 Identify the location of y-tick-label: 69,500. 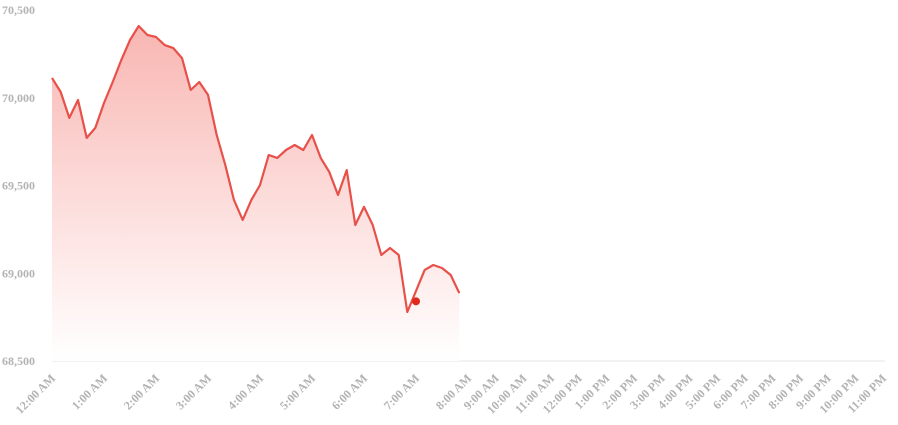
(18, 186).